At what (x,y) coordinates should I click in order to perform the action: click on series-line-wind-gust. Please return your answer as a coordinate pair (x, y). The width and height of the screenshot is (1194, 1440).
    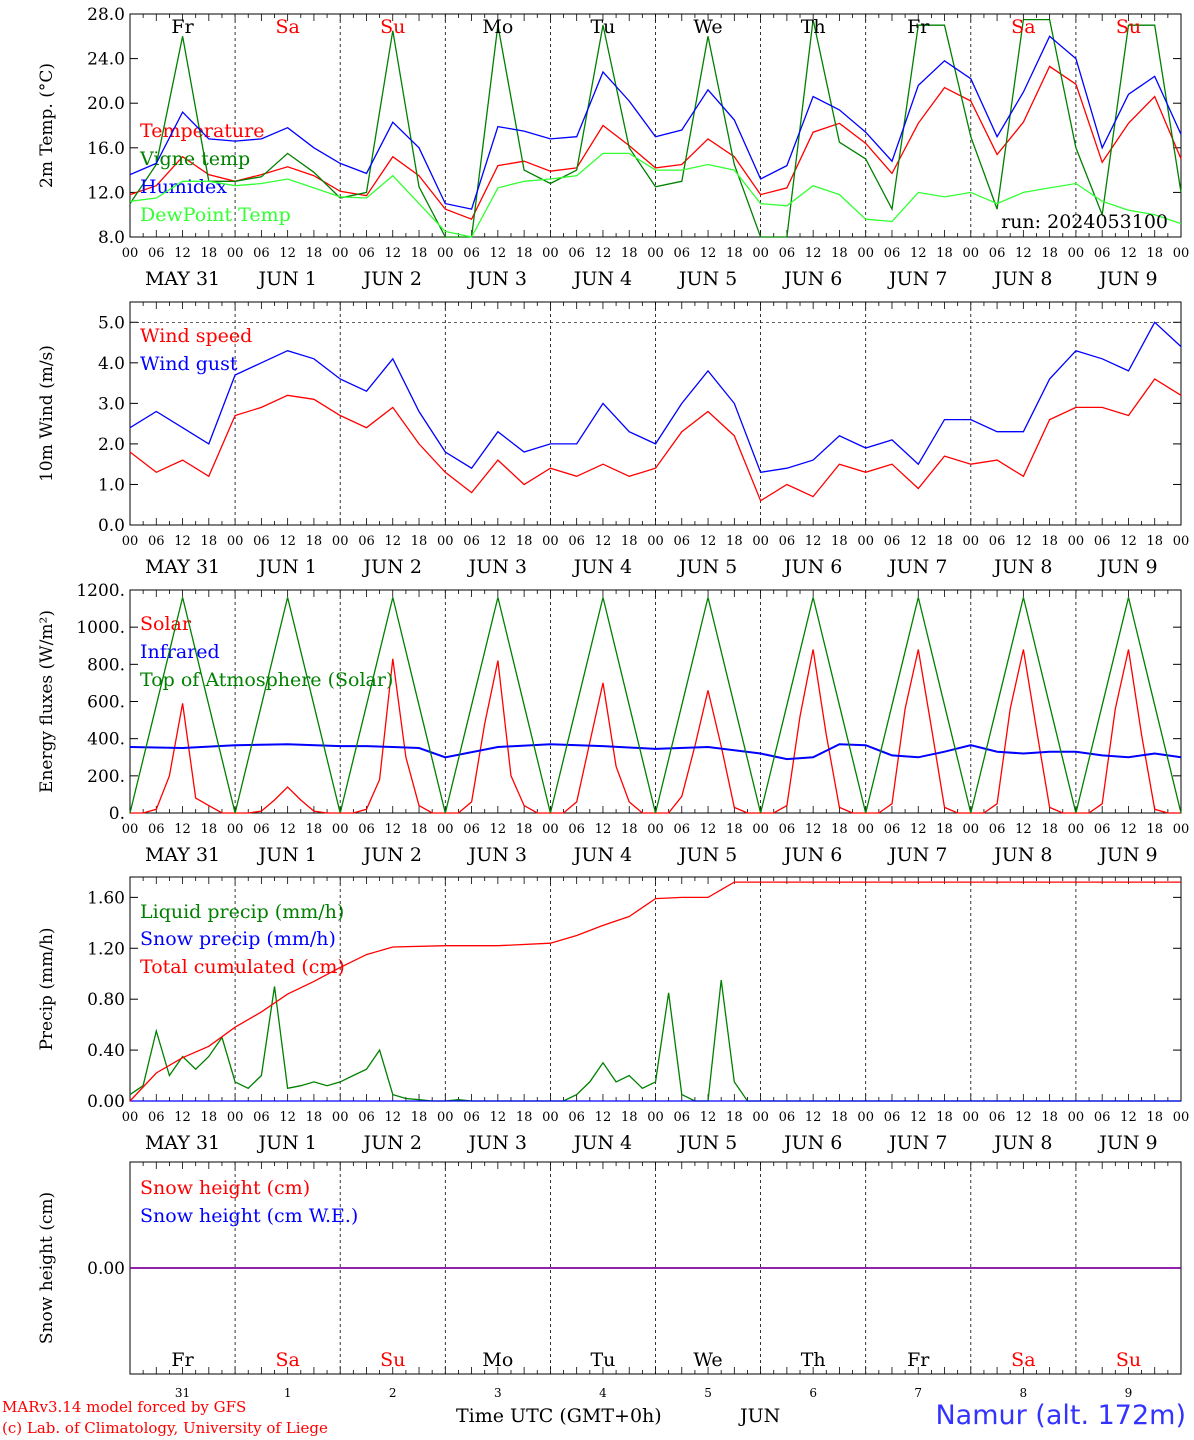
    Looking at the image, I should click on (655, 397).